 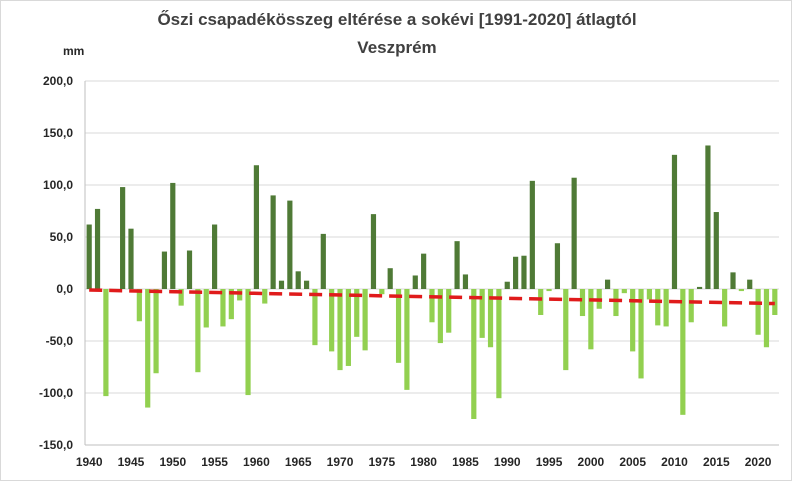 What do you see at coordinates (465, 462) in the screenshot?
I see `x-tick-label: 1985` at bounding box center [465, 462].